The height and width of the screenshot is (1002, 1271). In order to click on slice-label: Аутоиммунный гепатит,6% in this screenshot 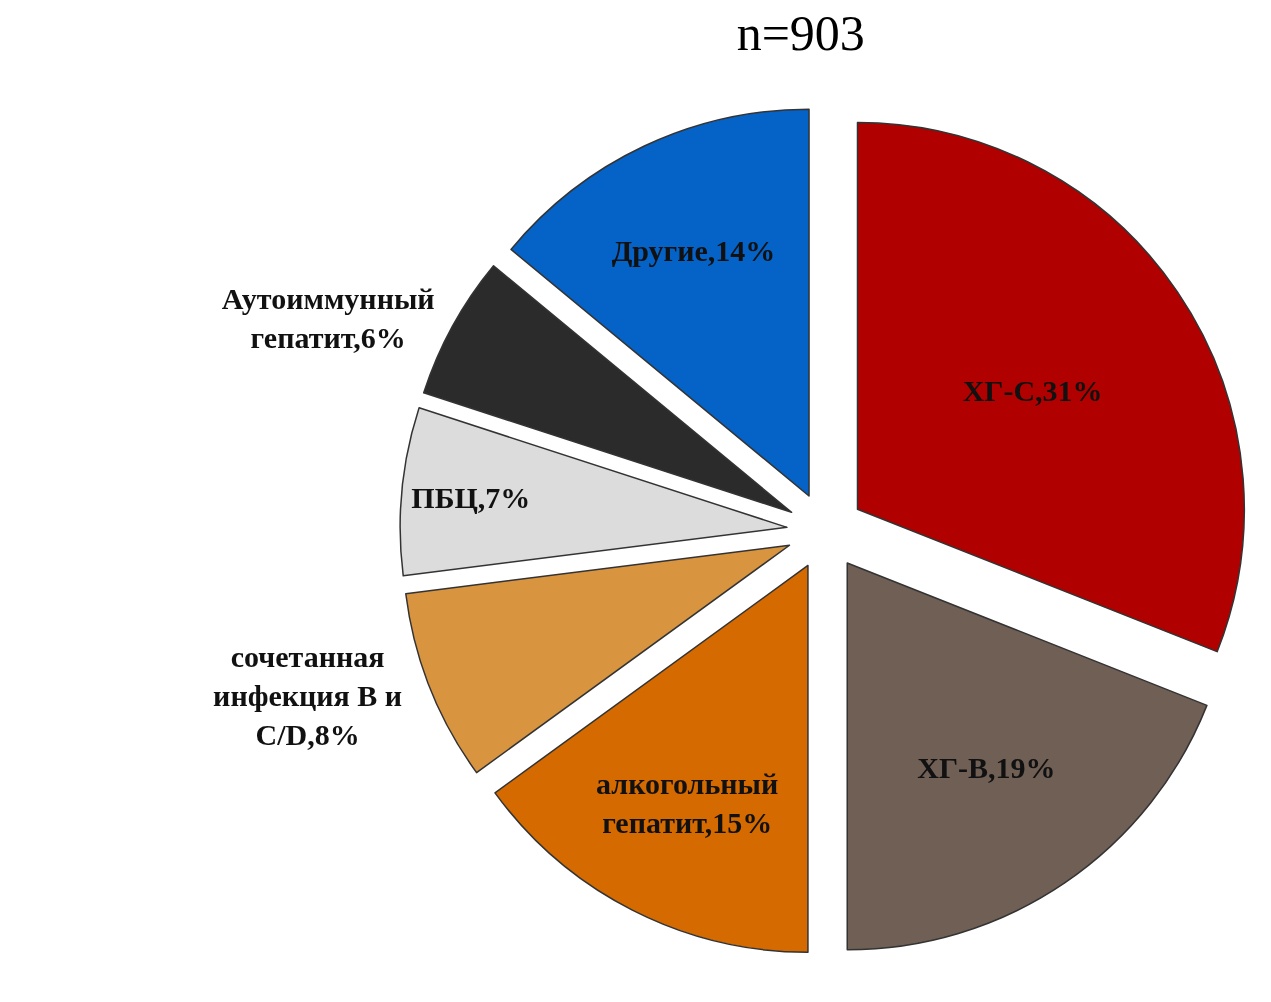, I will do `click(328, 317)`.